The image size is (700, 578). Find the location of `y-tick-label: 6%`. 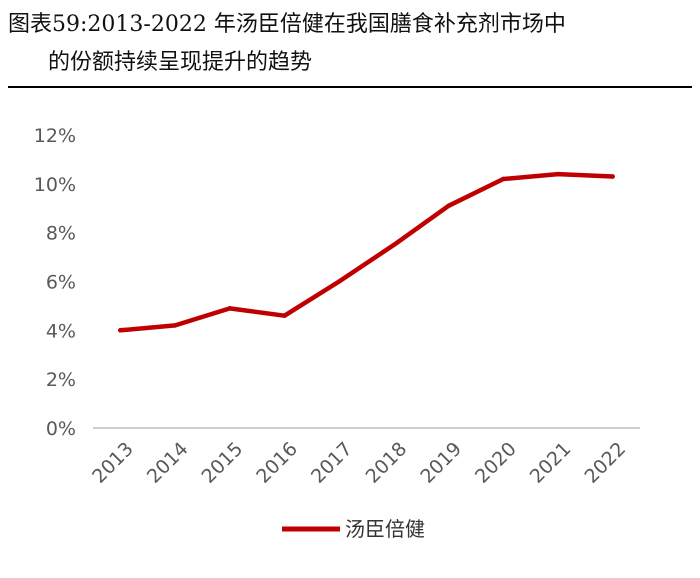

y-tick-label: 6% is located at coordinates (61, 283).